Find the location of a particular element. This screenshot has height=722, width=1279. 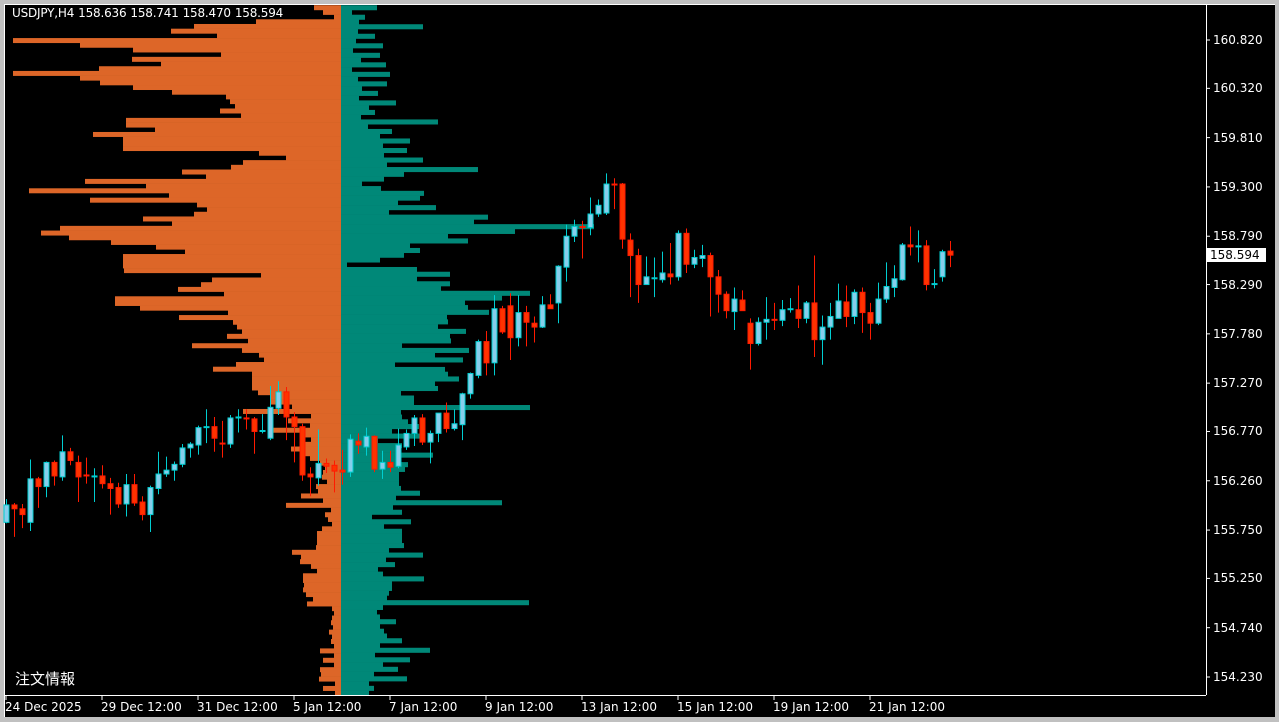

price-tick-label: 154.230 is located at coordinates (1238, 676).